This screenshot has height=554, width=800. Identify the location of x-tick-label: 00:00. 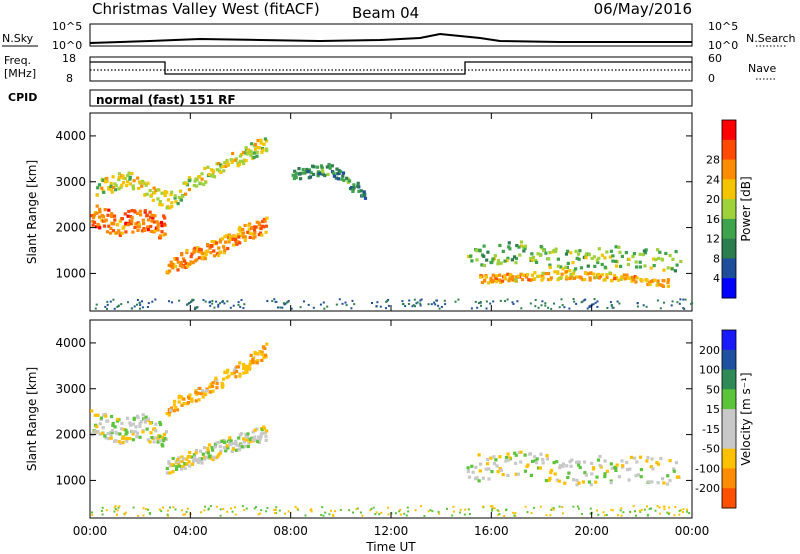
(90, 531).